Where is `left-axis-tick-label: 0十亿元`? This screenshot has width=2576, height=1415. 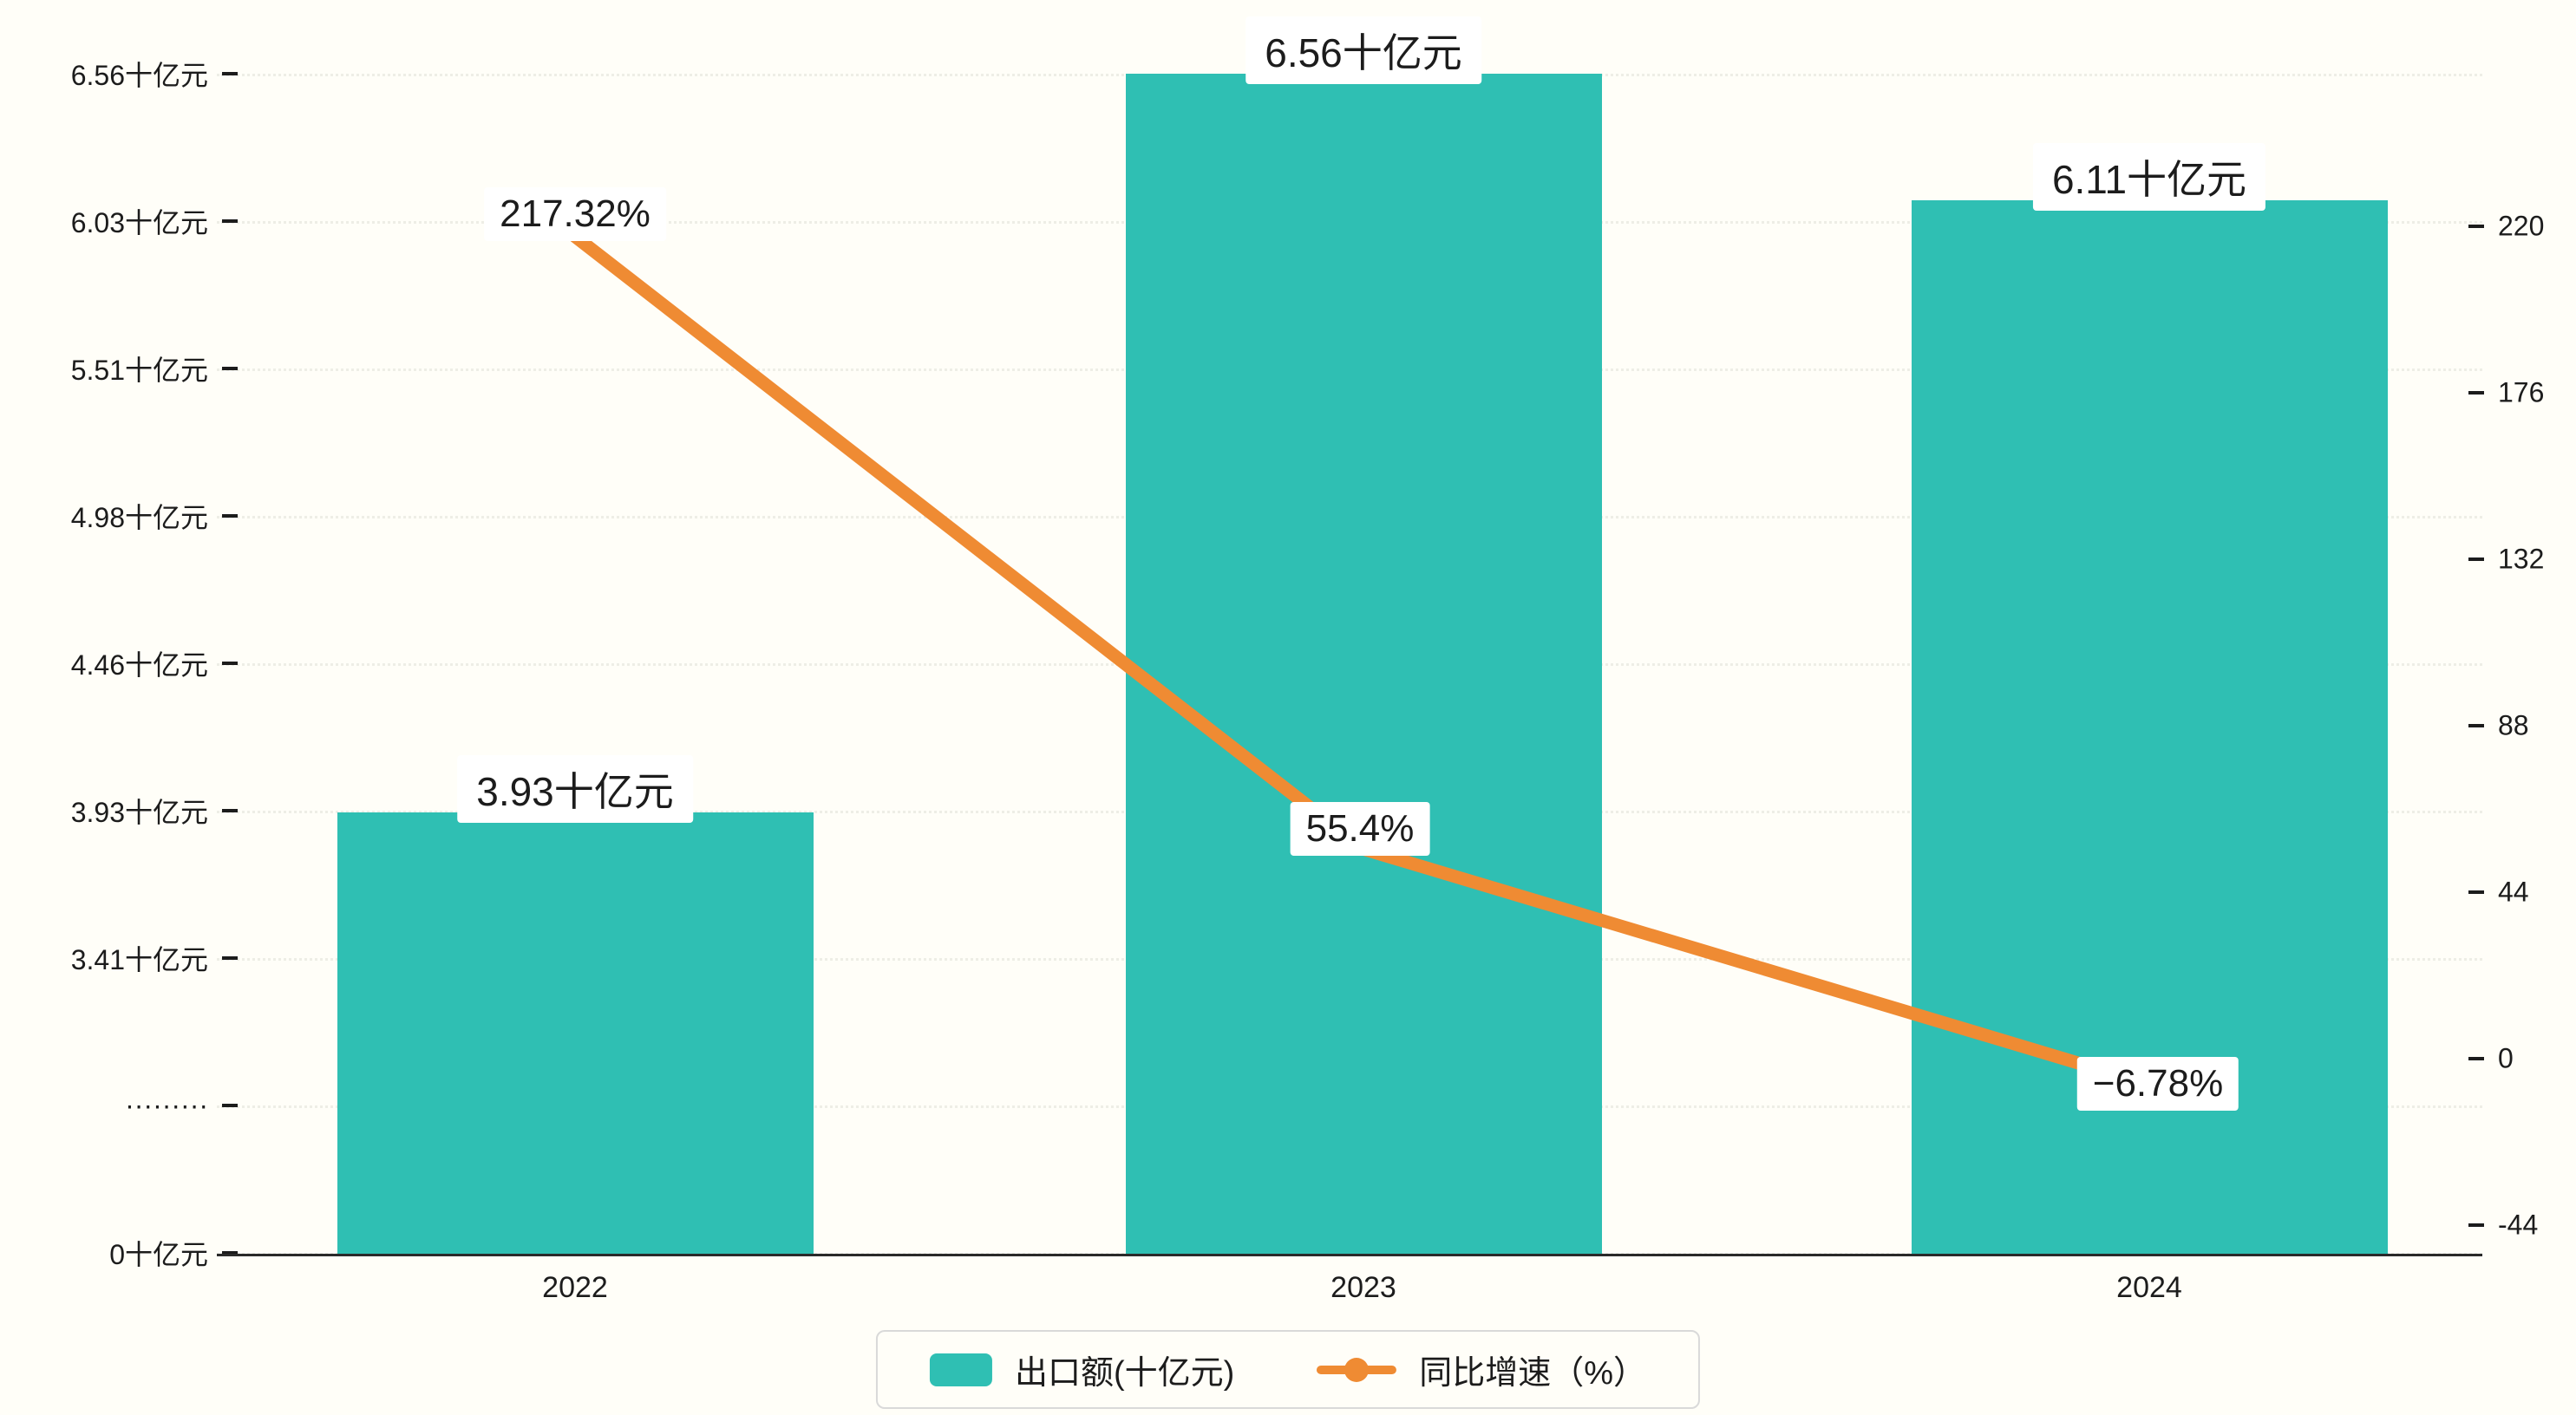
left-axis-tick-label: 0十亿元 is located at coordinates (158, 1254).